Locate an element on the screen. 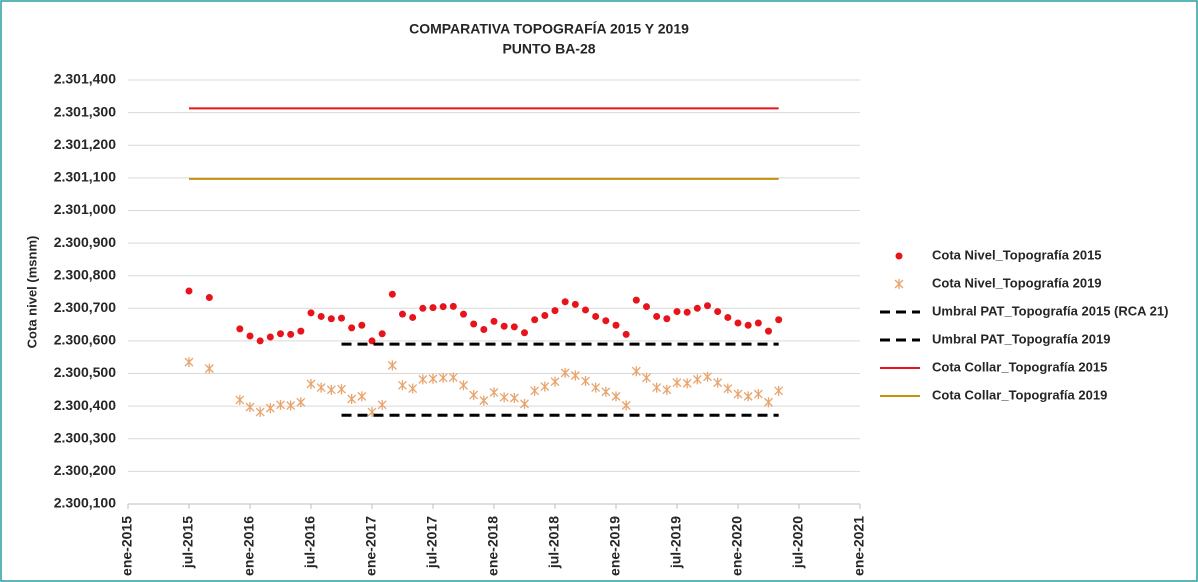 This screenshot has width=1198, height=582. y-tick-label: 2.300,500 is located at coordinates (85, 372).